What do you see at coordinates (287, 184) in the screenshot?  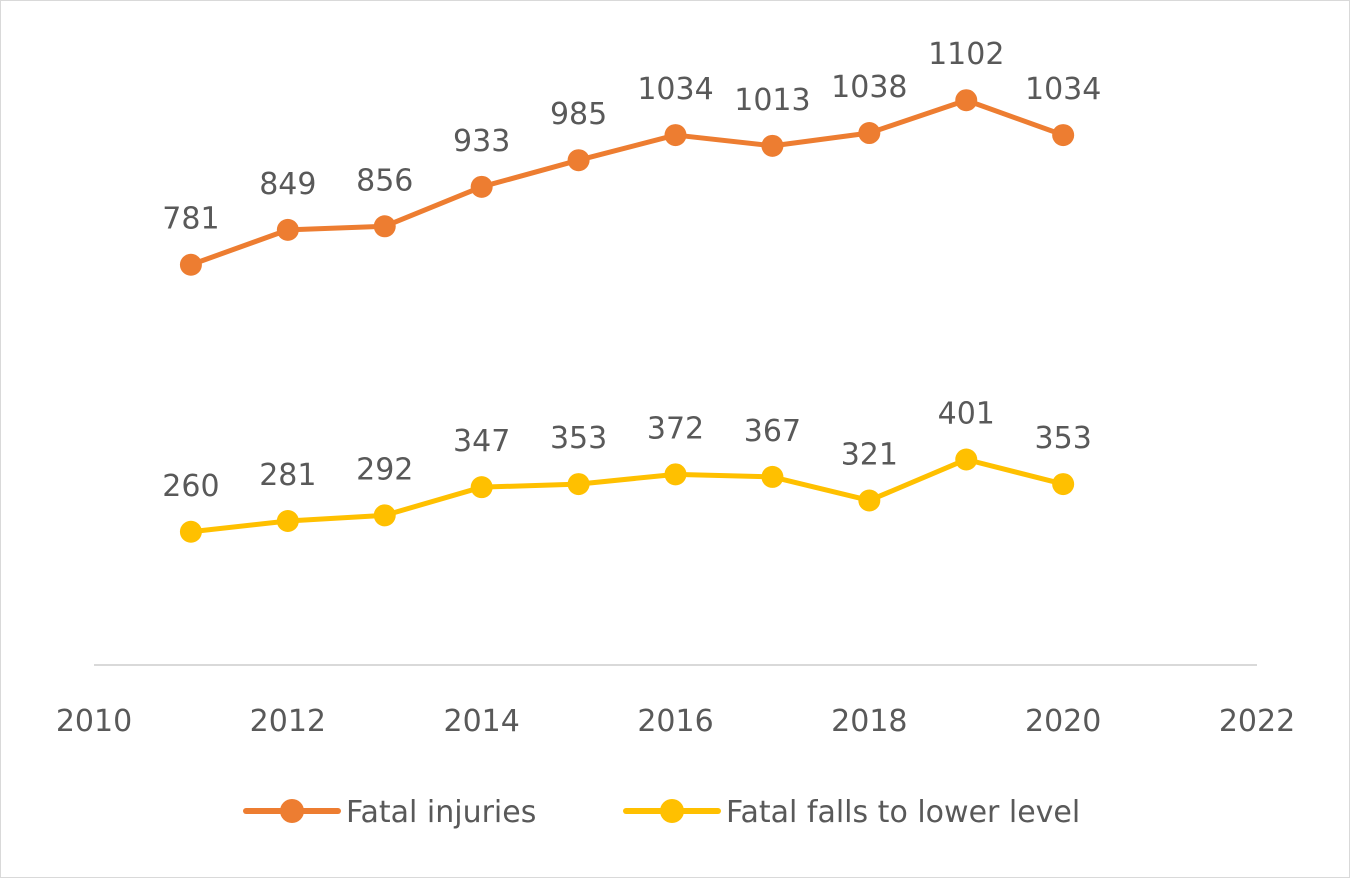 I see `data-label: 849` at bounding box center [287, 184].